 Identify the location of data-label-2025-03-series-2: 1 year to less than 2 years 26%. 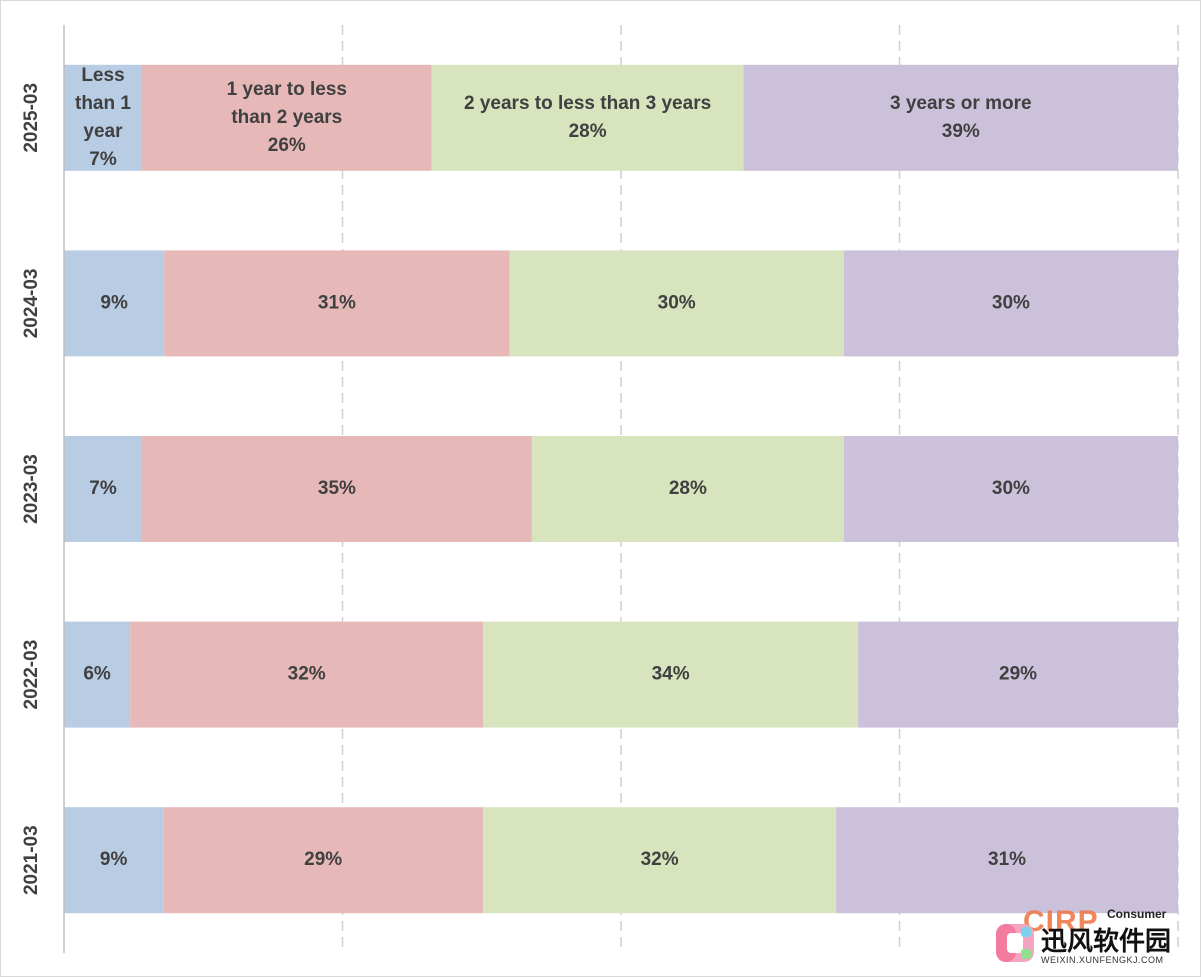
(287, 117).